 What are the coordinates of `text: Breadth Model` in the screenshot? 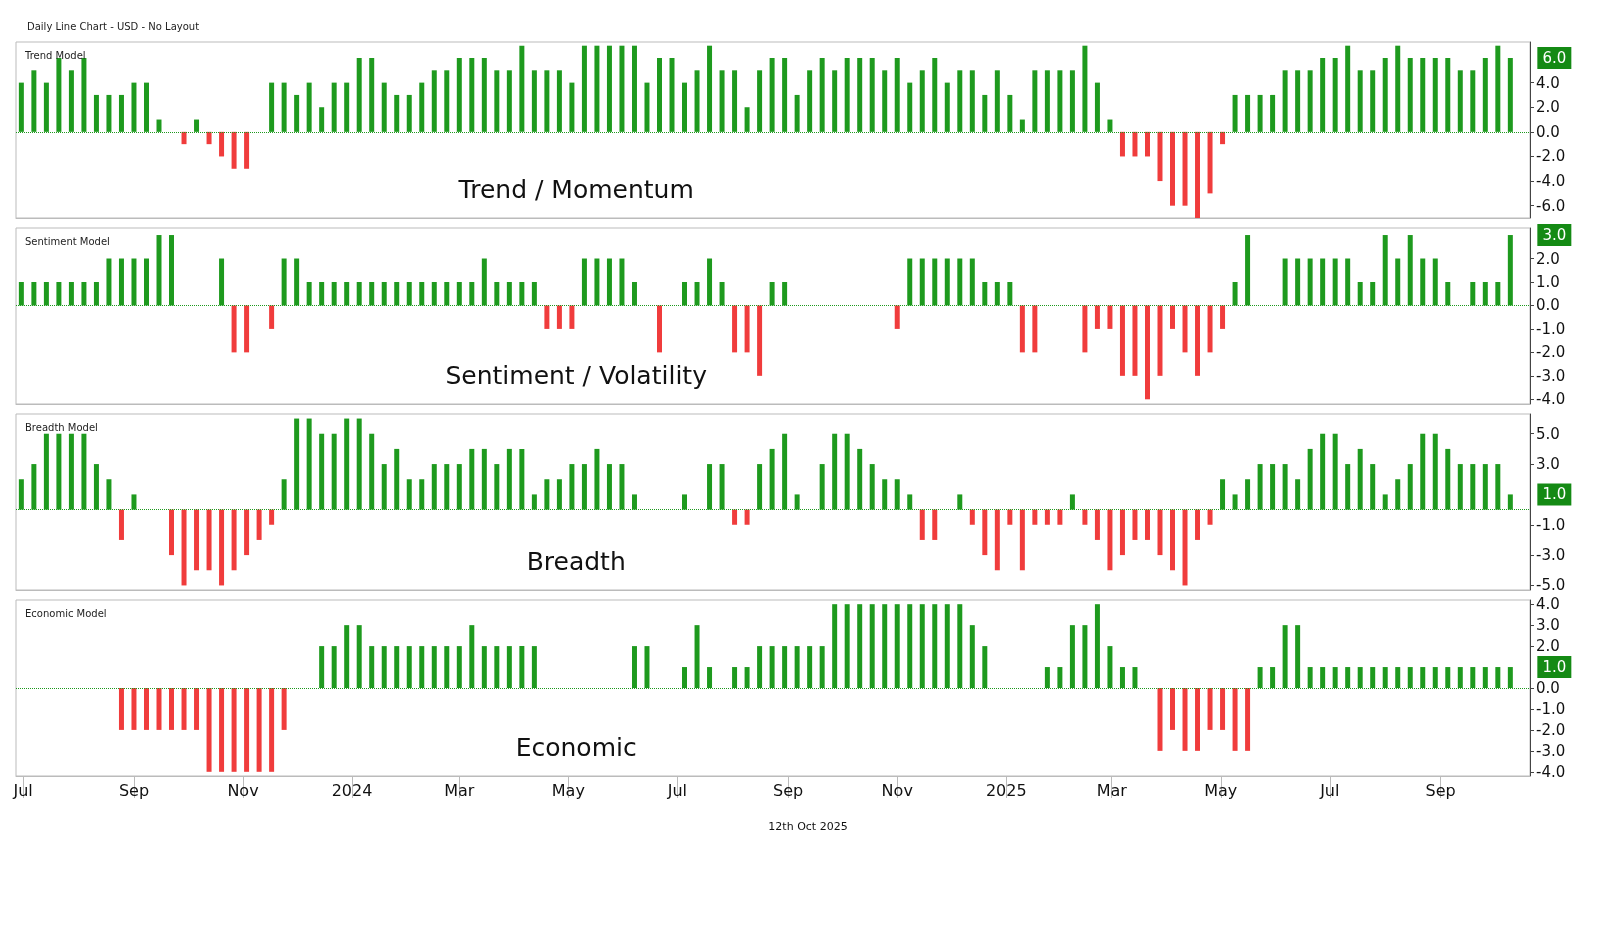 It's located at (61, 427).